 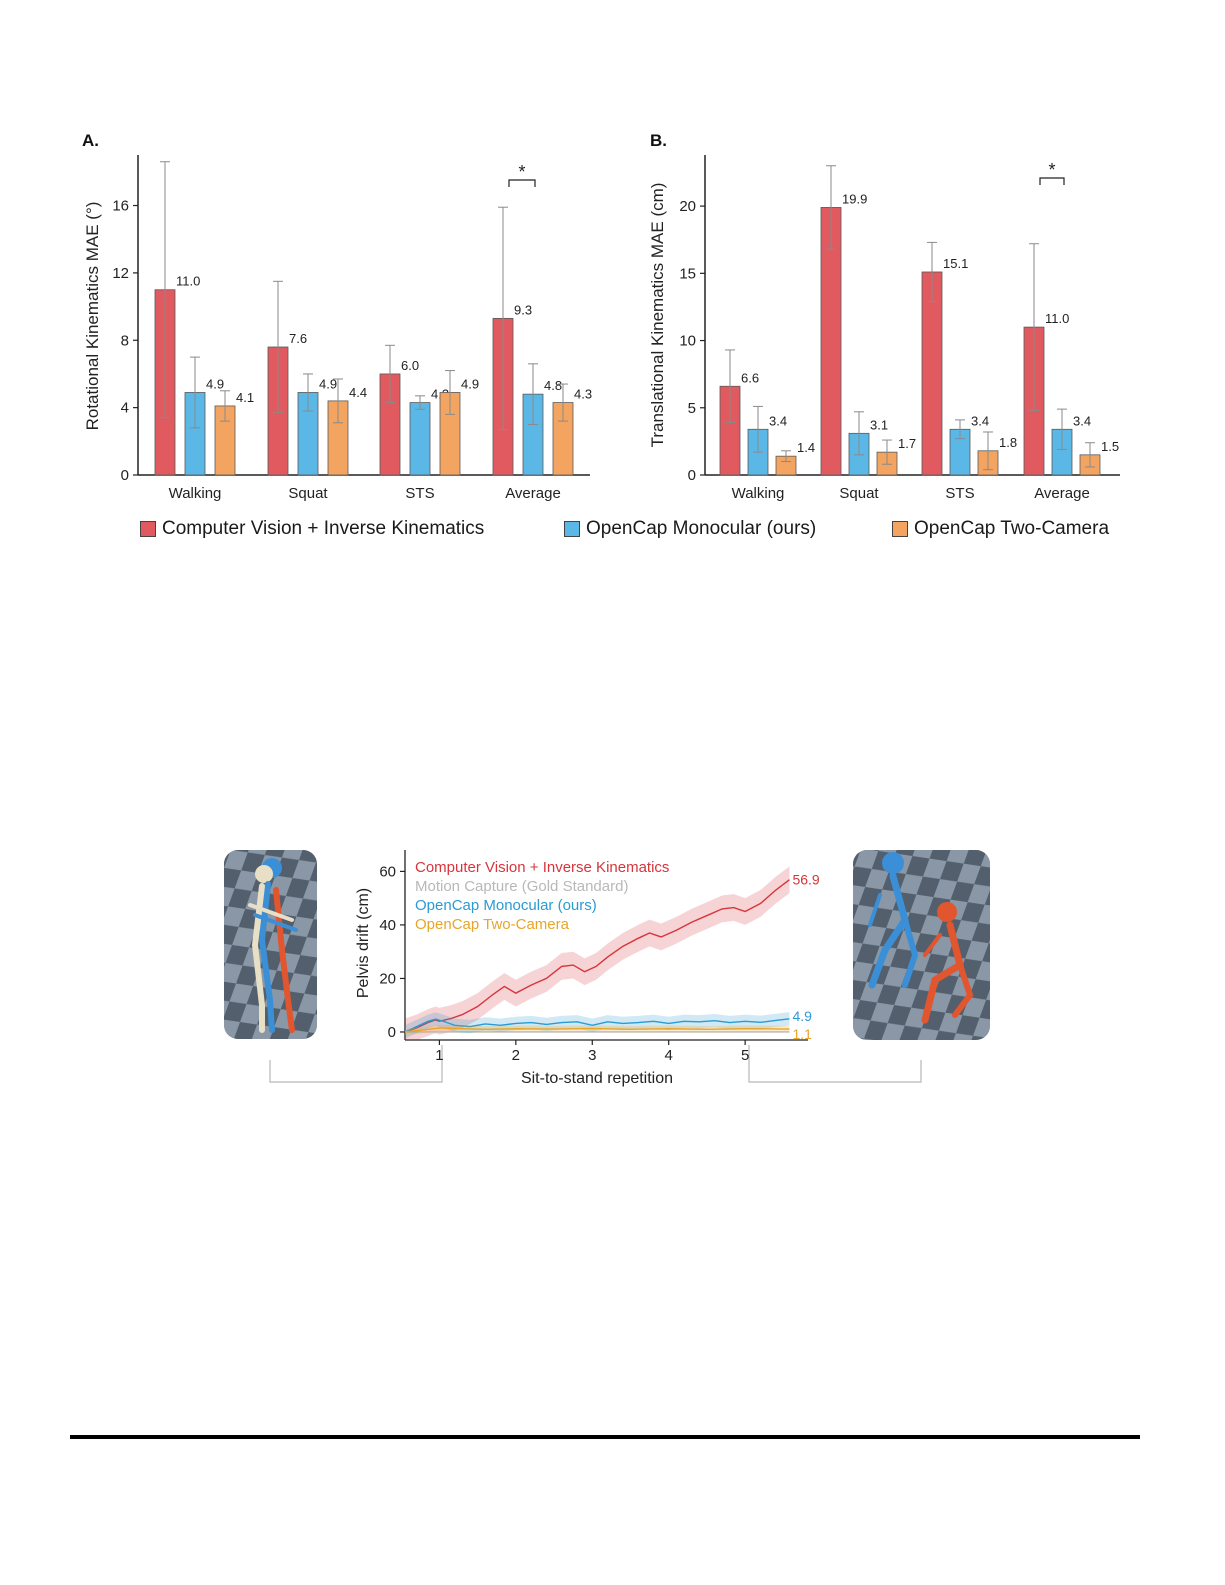 I want to click on legend-text-two: OpenCap Two-Camera, so click(x=492, y=924).